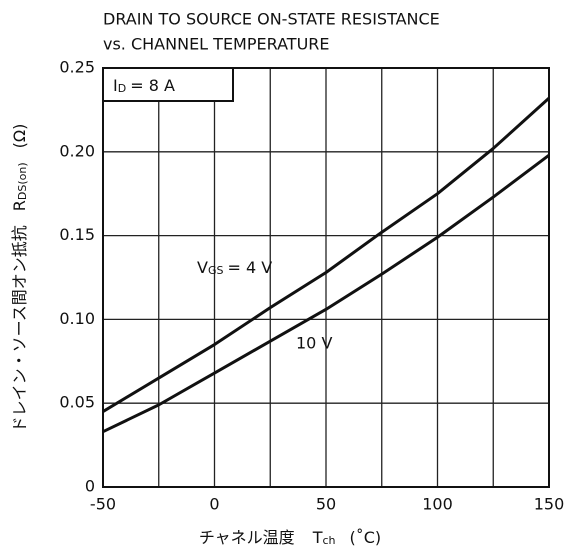 The width and height of the screenshot is (581, 554). I want to click on x-label-symbol: T, so click(317, 537).